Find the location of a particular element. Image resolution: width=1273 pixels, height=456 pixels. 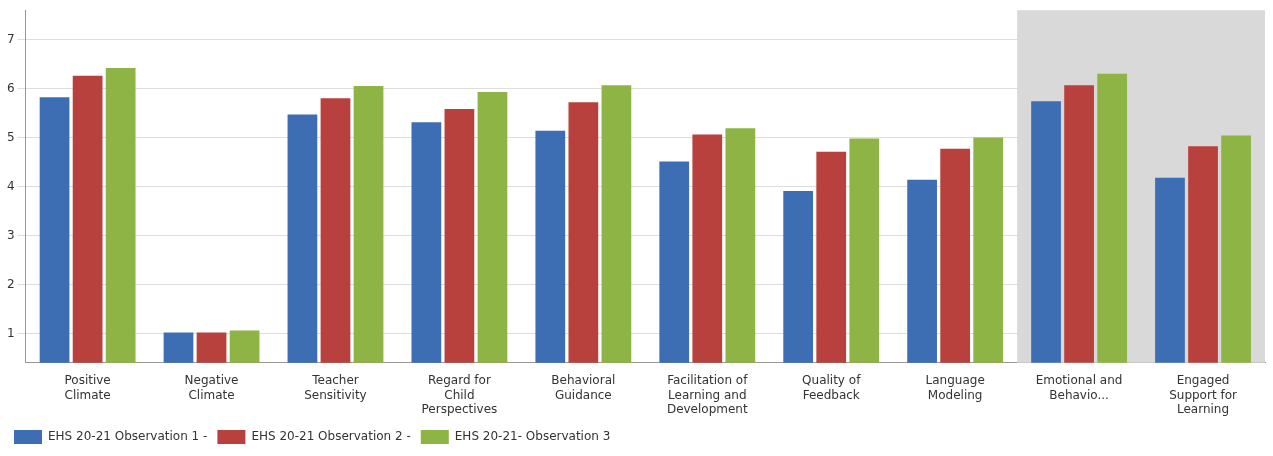

y-tick-label: 5 is located at coordinates (10, 136).